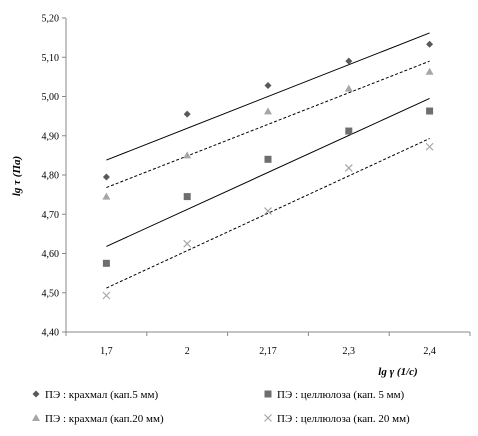 The width and height of the screenshot is (478, 436). What do you see at coordinates (51, 58) in the screenshot?
I see `y-tick-label: 5,10` at bounding box center [51, 58].